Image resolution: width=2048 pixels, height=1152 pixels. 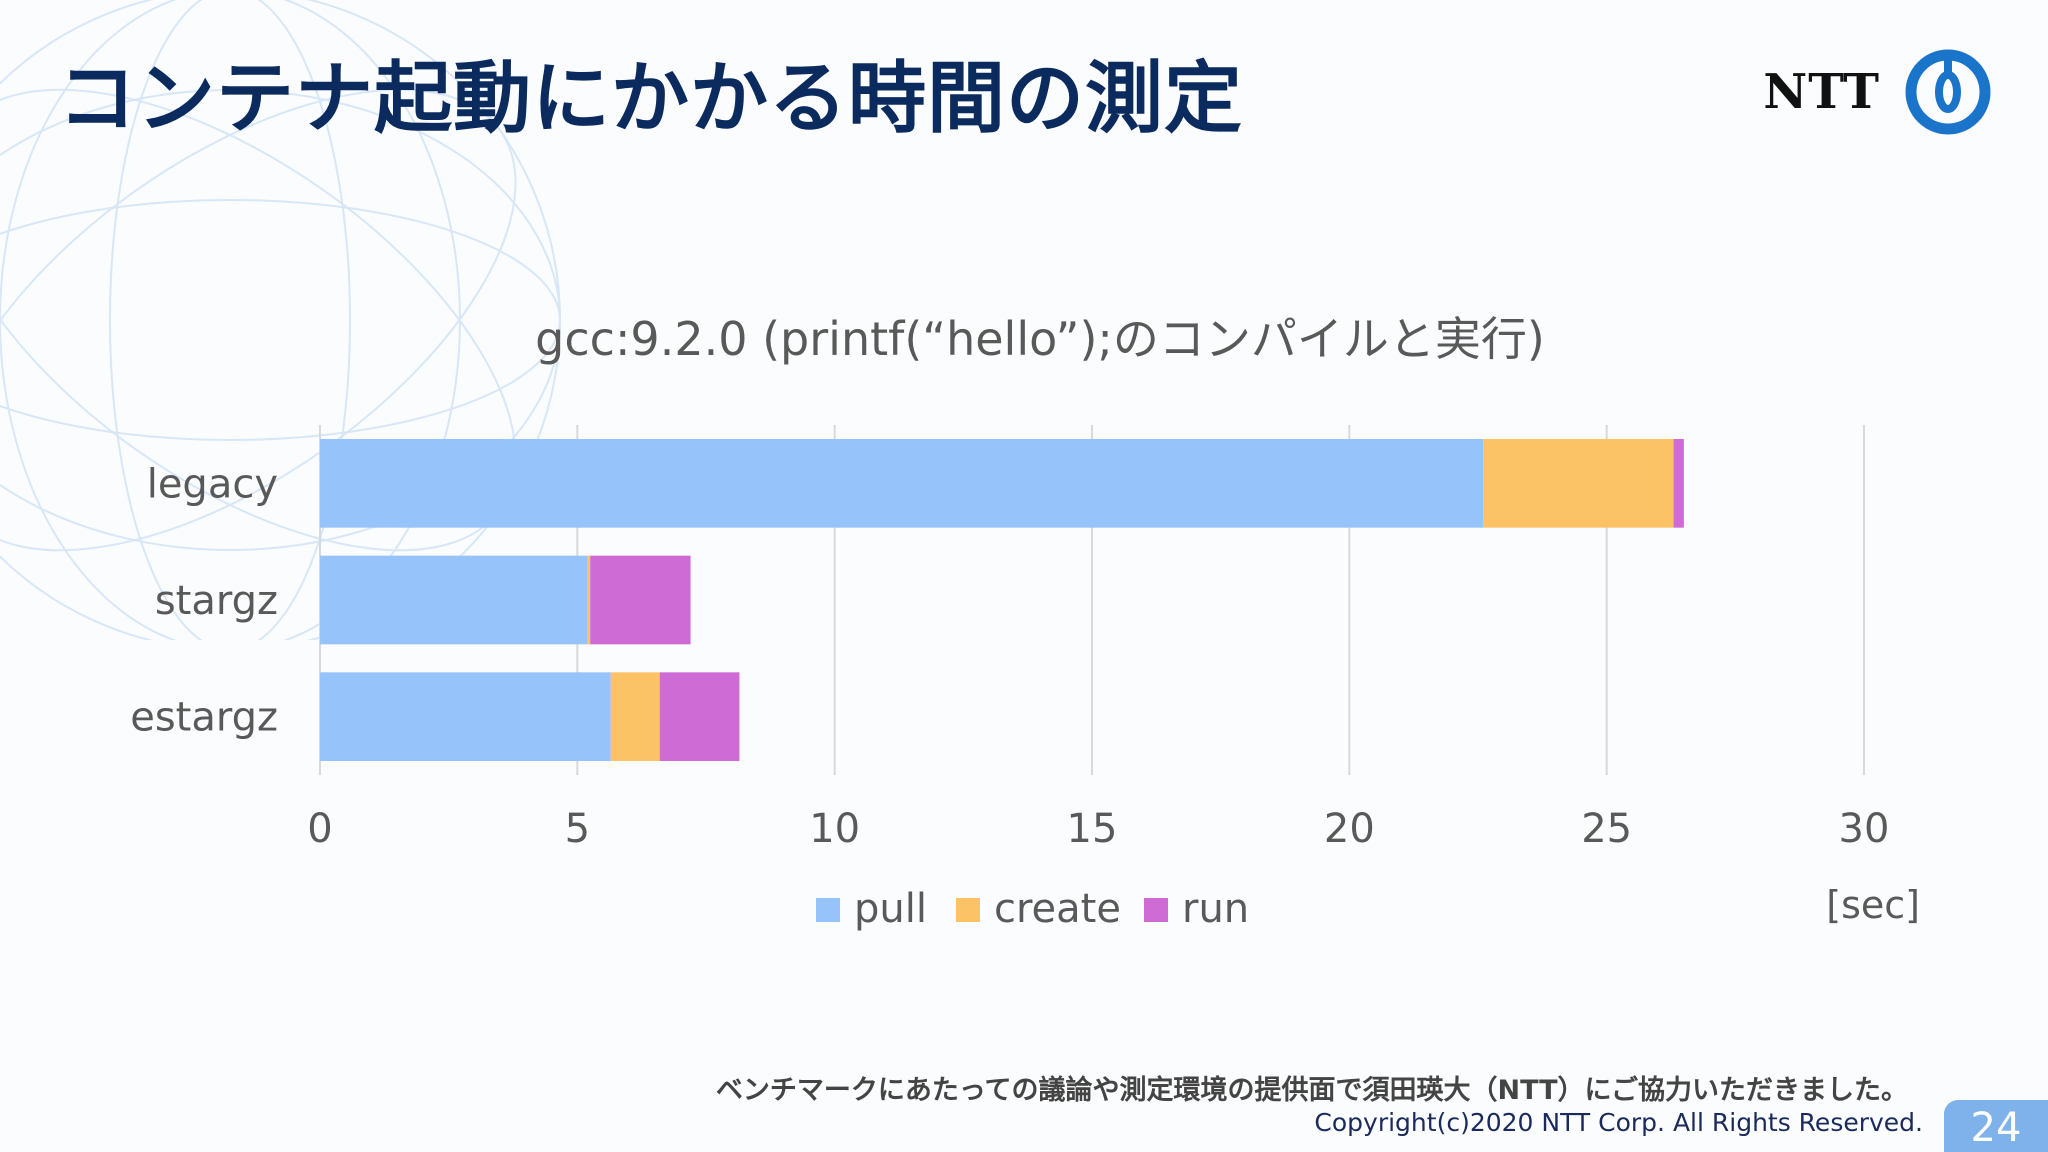 What do you see at coordinates (1040, 339) in the screenshot?
I see `chart-title: gcc:9.2.0 (printf(“hello”);のコンパイルと実行)` at bounding box center [1040, 339].